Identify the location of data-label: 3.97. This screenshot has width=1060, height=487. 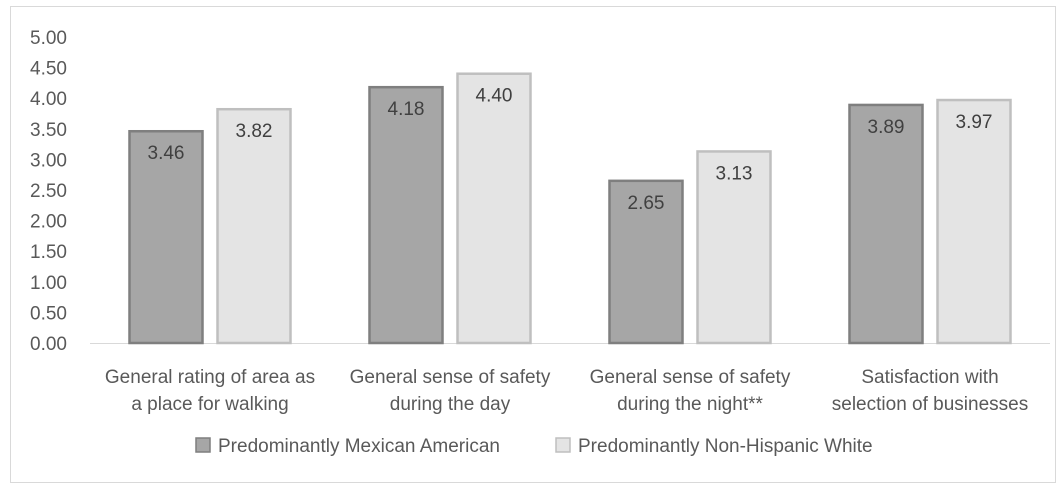
(974, 122).